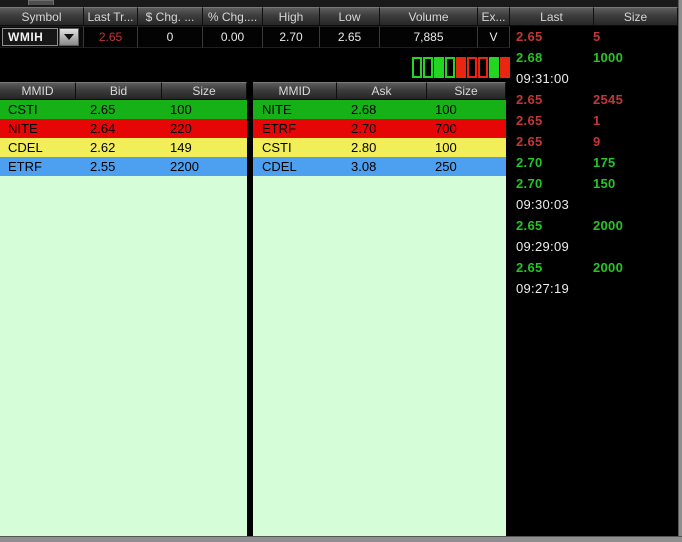 This screenshot has width=682, height=542. What do you see at coordinates (446, 128) in the screenshot?
I see `ask-book-size: 700` at bounding box center [446, 128].